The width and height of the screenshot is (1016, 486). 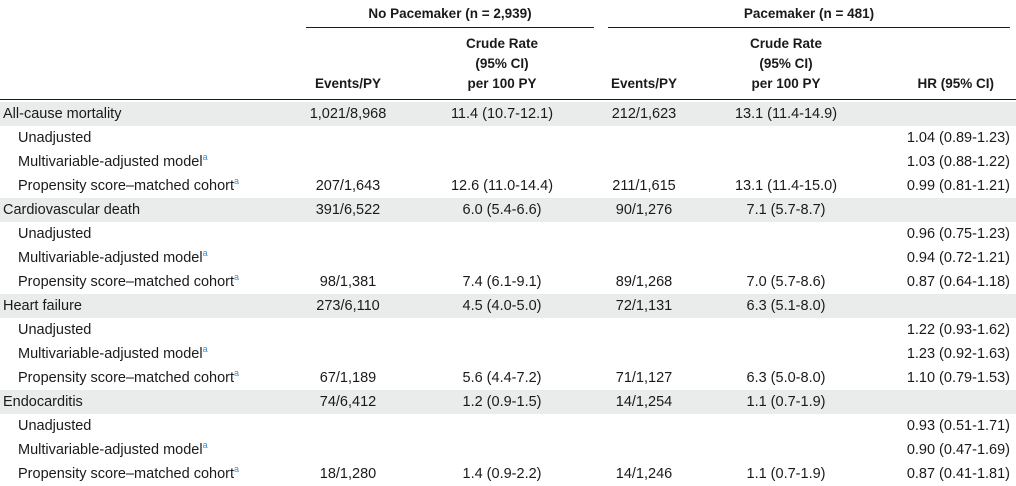 I want to click on p-events-cell: 90/1,276, so click(x=644, y=210).